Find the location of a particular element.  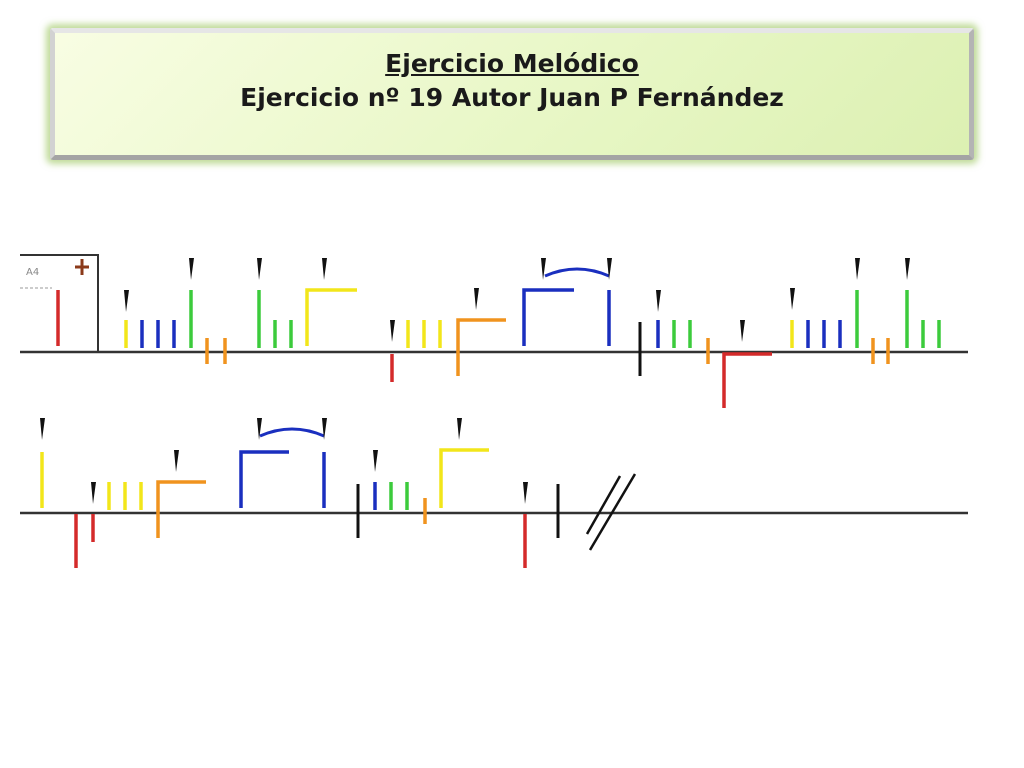

exercise-subtitle: Ejercicio nº 19 Autor Juan P Fernández is located at coordinates (512, 97).